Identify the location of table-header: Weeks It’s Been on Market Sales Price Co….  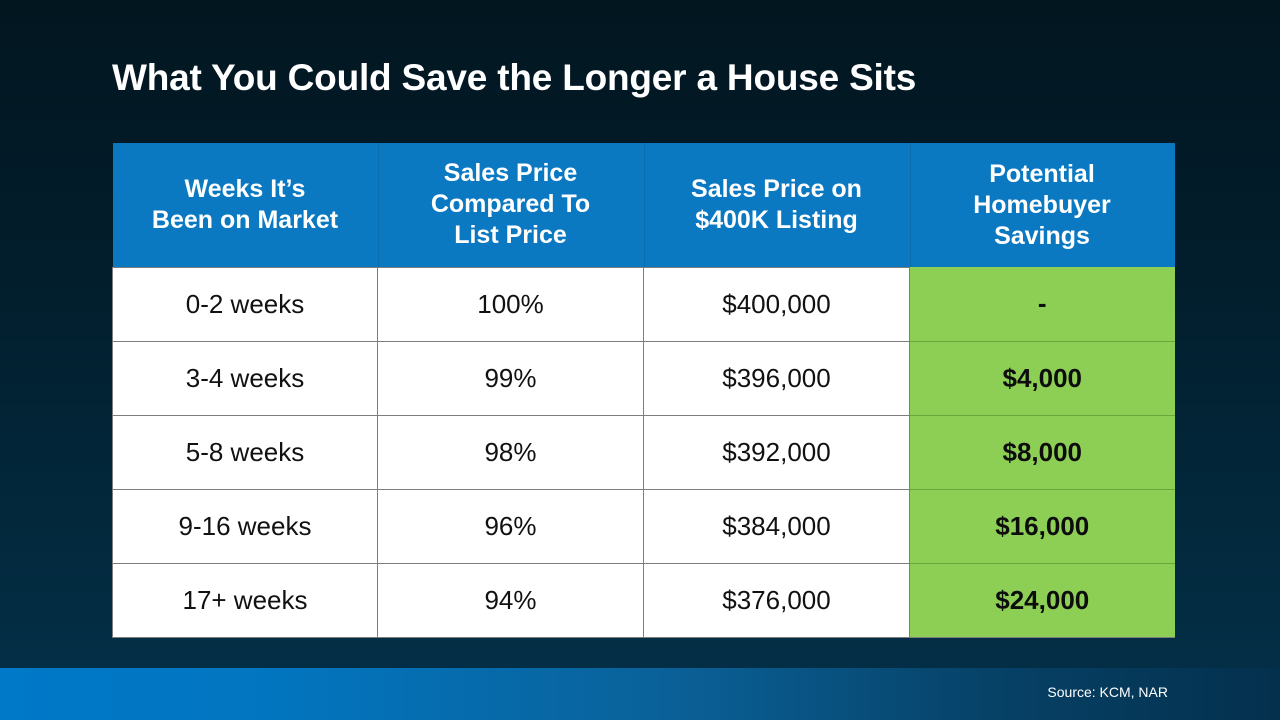
(643, 205).